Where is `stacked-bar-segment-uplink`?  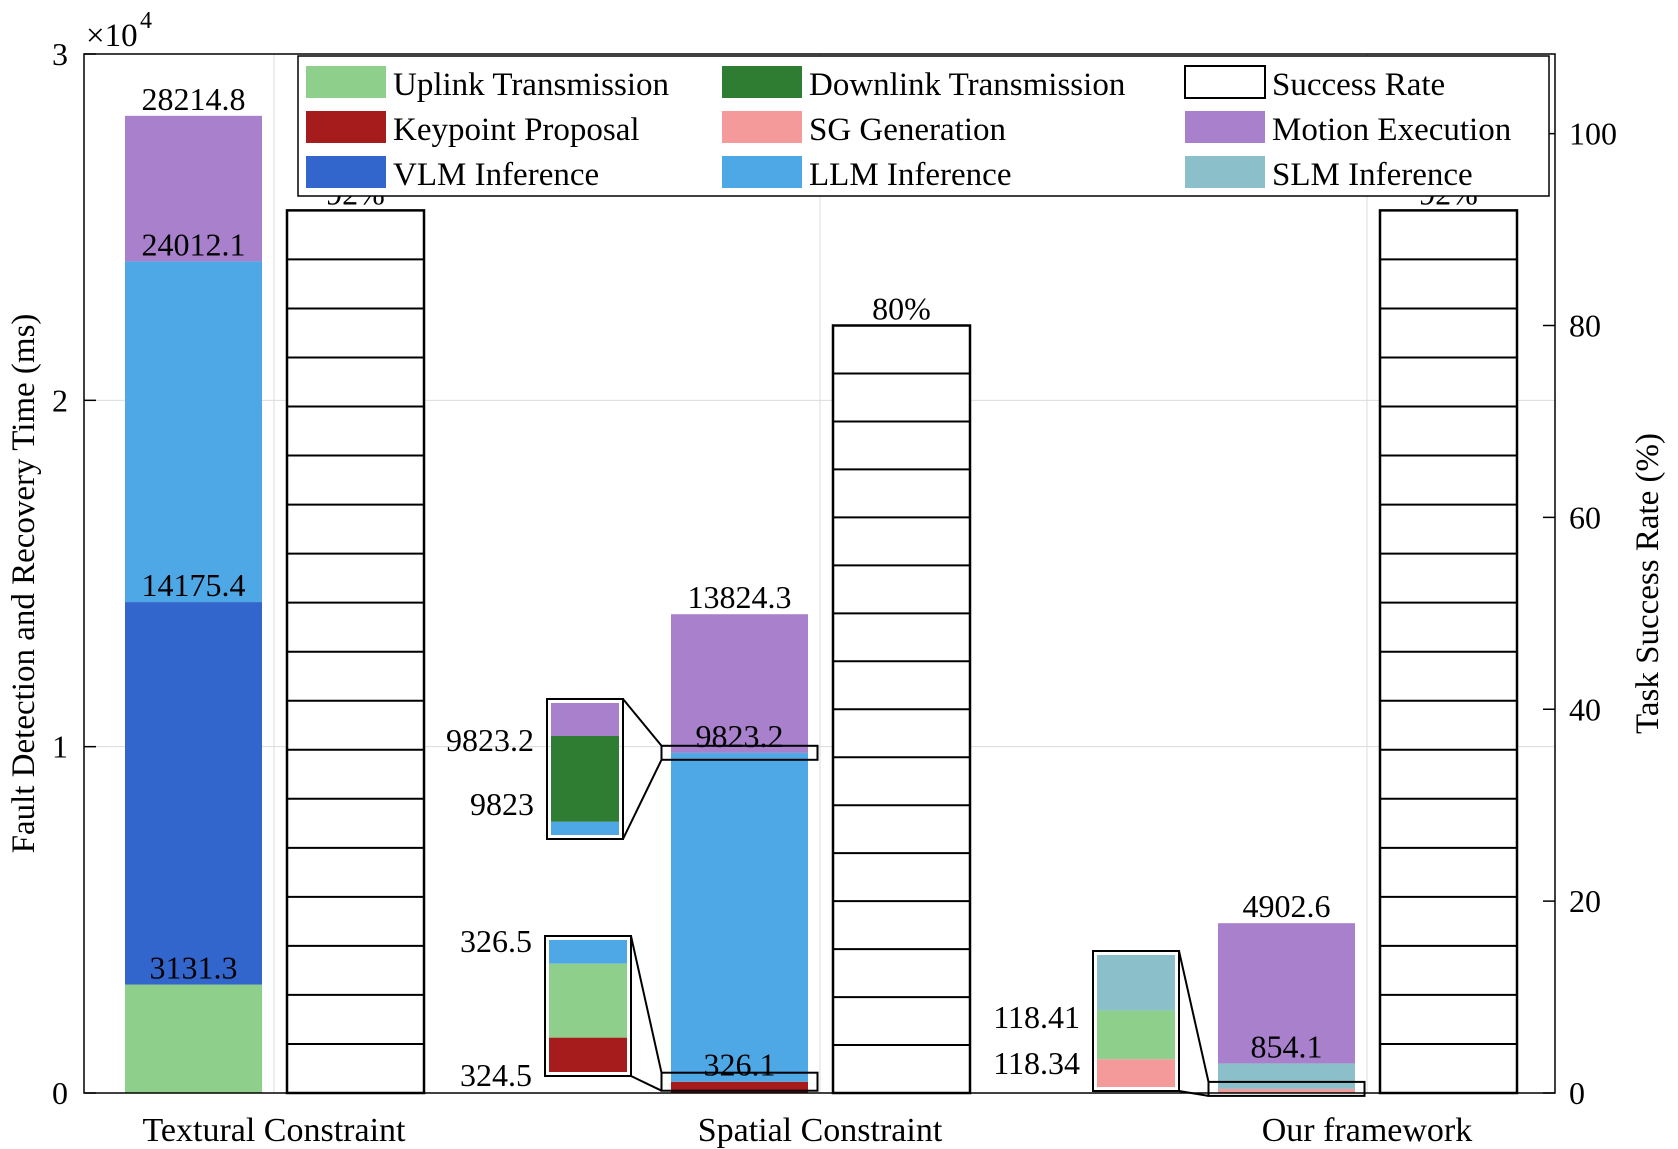 stacked-bar-segment-uplink is located at coordinates (193, 1038).